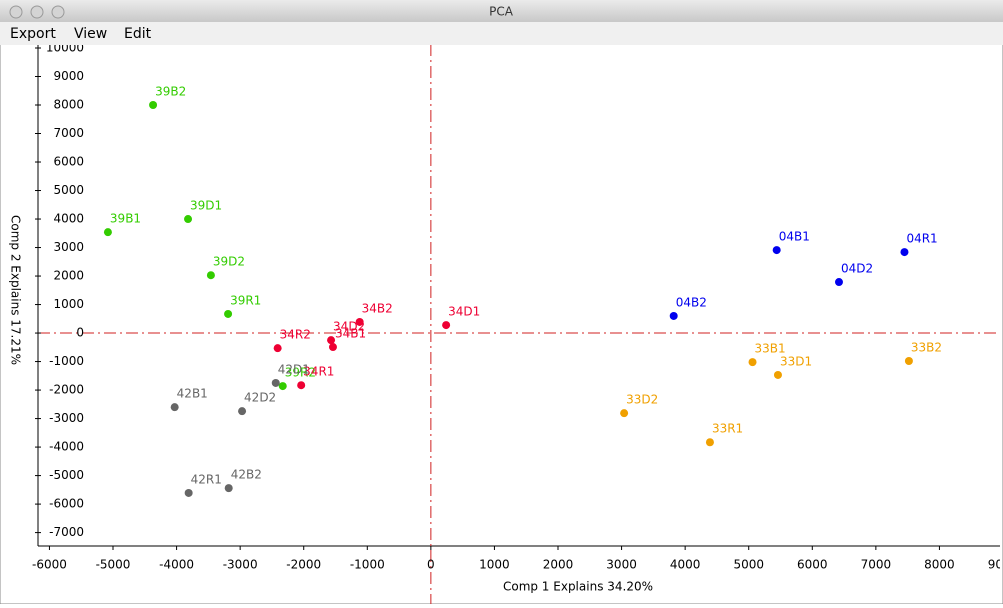 The width and height of the screenshot is (1003, 608). I want to click on x-tick-label: -1000, so click(367, 565).